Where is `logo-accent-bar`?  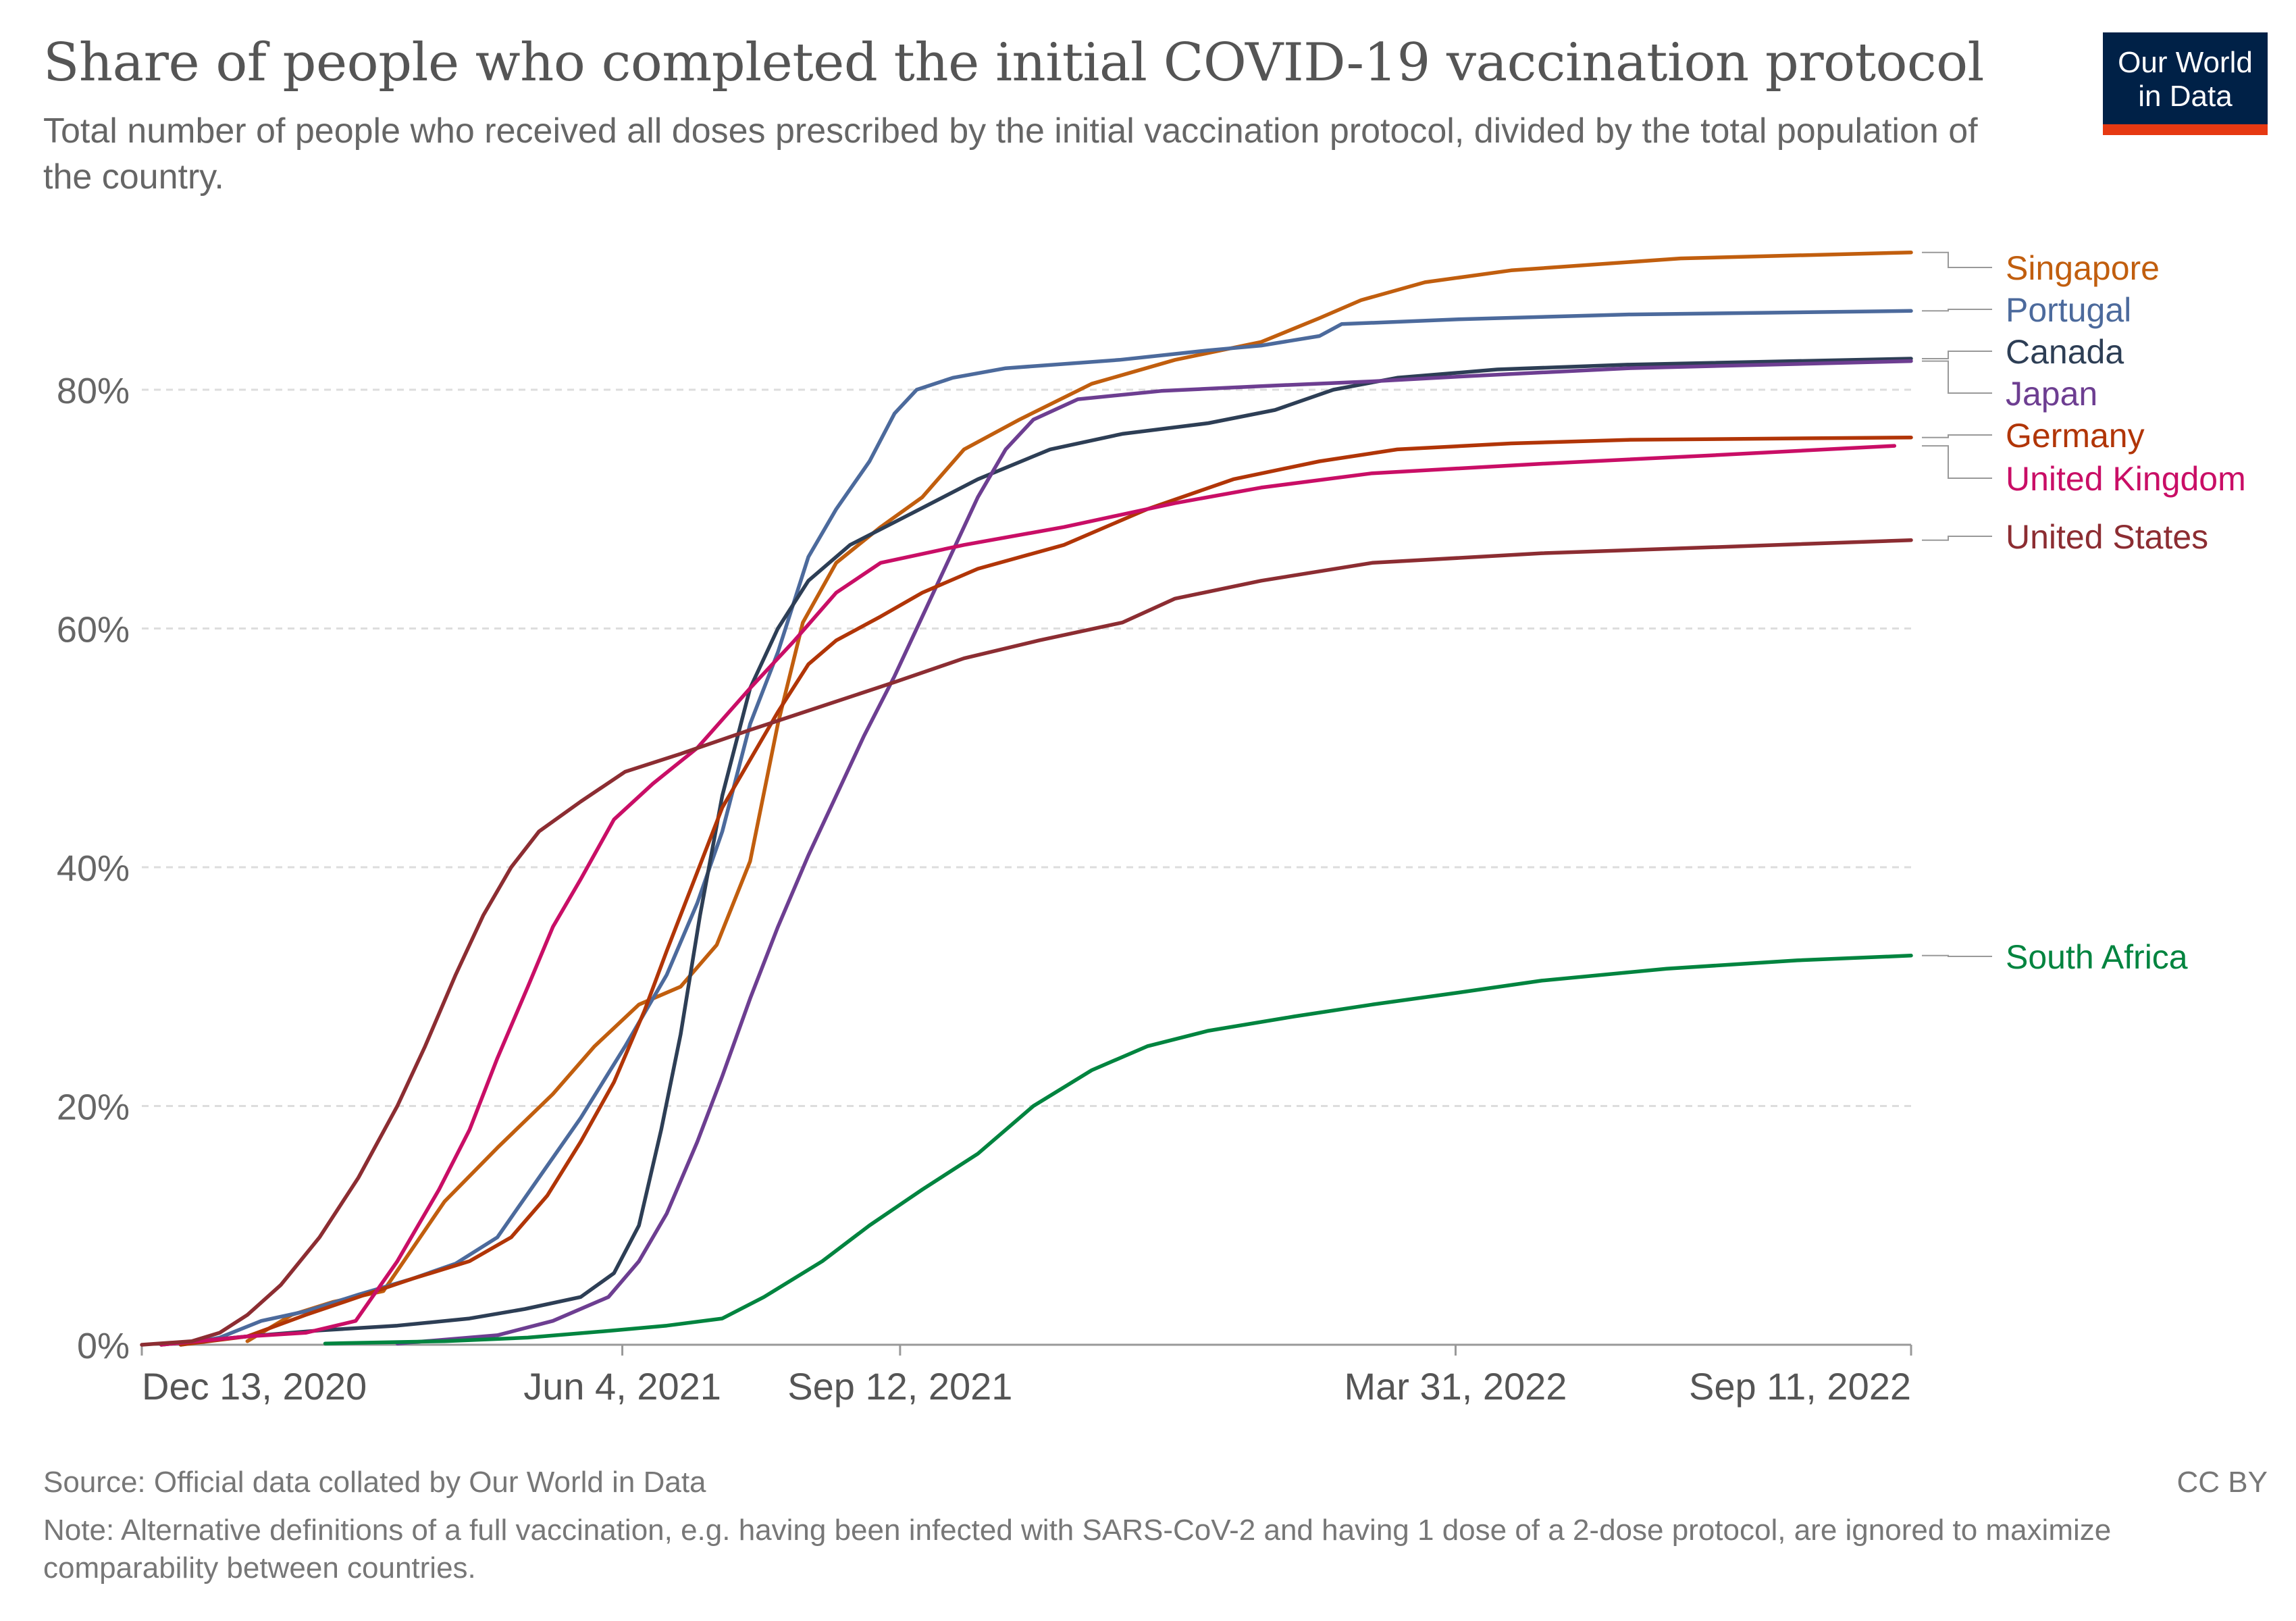 logo-accent-bar is located at coordinates (2185, 129).